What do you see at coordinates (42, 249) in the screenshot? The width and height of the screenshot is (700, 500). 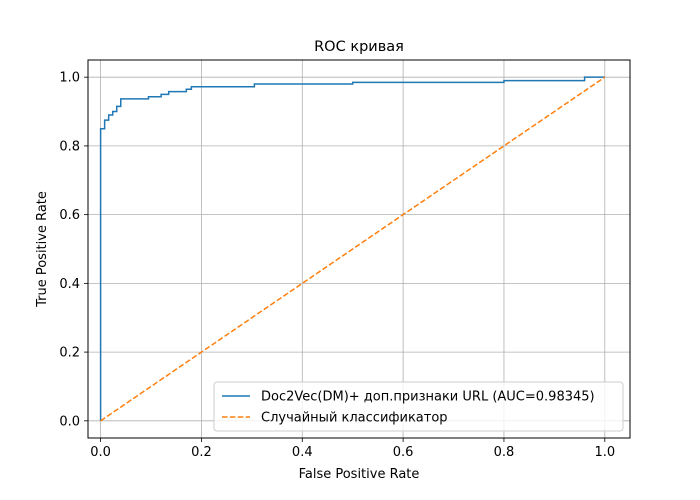 I see `y-axis-label: True Positive Rate` at bounding box center [42, 249].